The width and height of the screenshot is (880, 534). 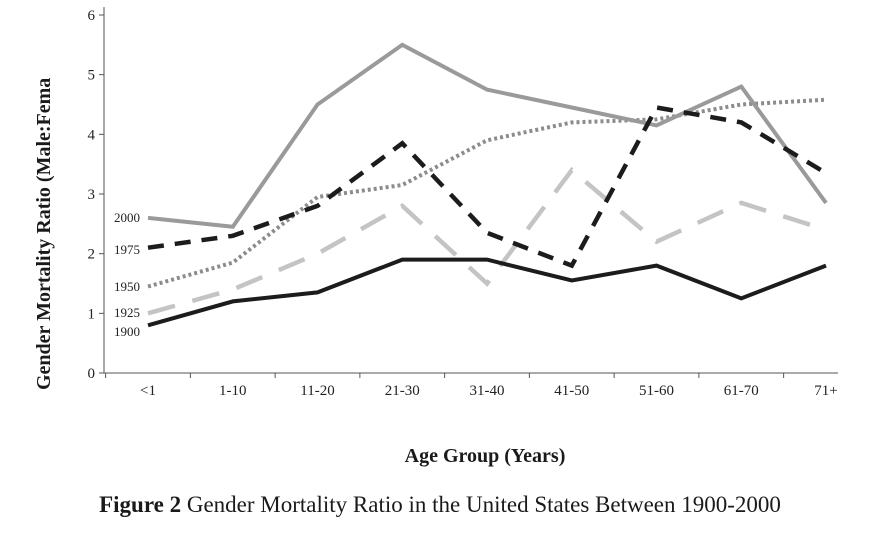 I want to click on y-tick-label: 6, so click(x=92, y=16).